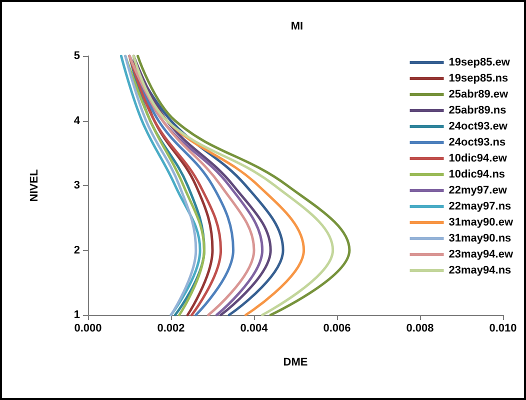 Image resolution: width=526 pixels, height=400 pixels. I want to click on x-axis-title: DME, so click(295, 362).